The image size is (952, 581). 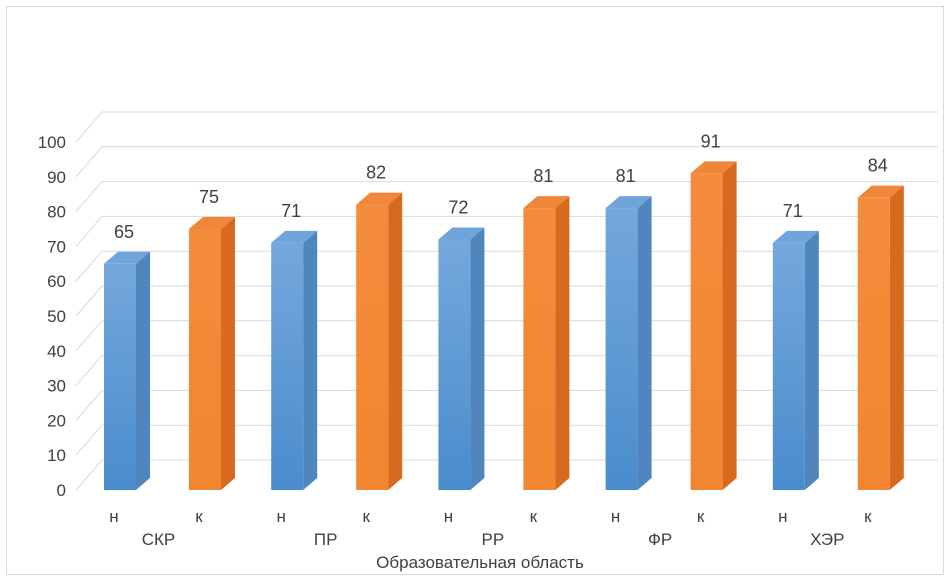 What do you see at coordinates (159, 539) in the screenshot?
I see `x-group-label: СКР` at bounding box center [159, 539].